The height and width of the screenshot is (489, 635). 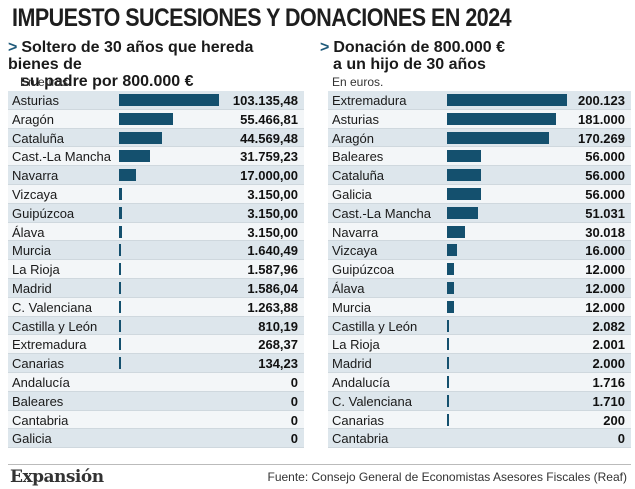 I want to click on right-category-label: Baleares, so click(x=358, y=157).